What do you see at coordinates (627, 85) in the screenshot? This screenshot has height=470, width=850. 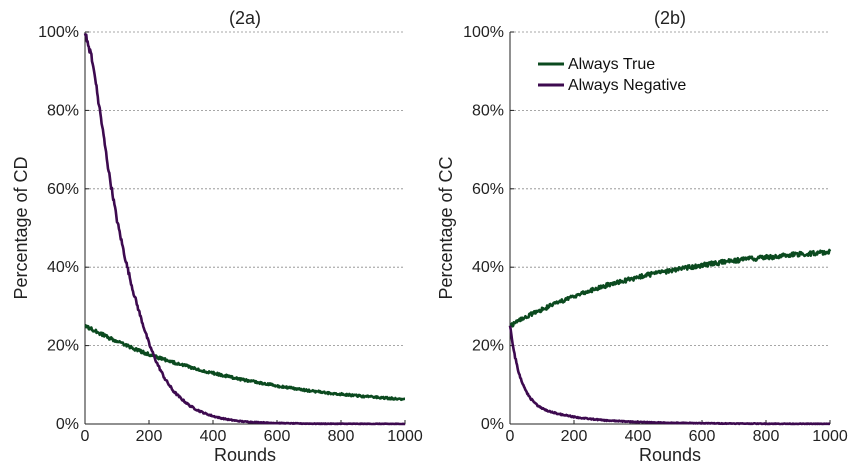 I see `legend-label: Always Negative` at bounding box center [627, 85].